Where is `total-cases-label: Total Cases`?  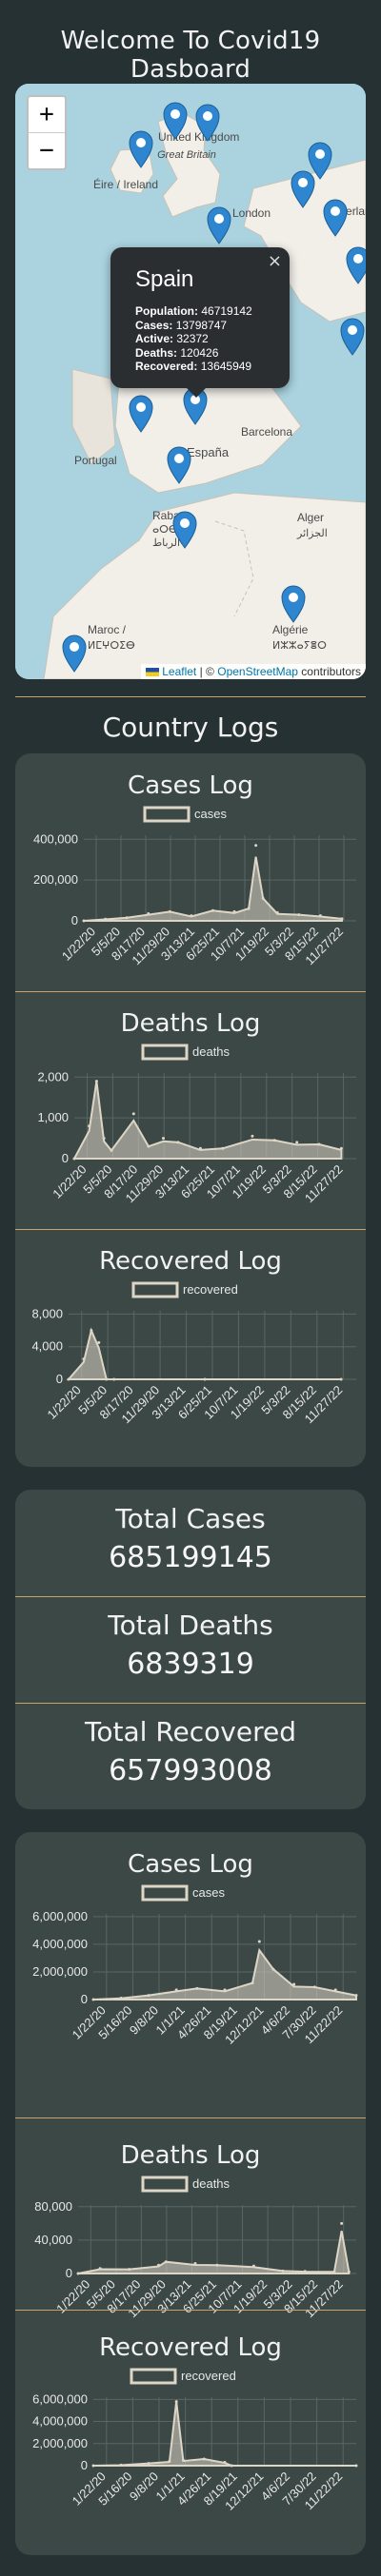
total-cases-label: Total Cases is located at coordinates (190, 1519).